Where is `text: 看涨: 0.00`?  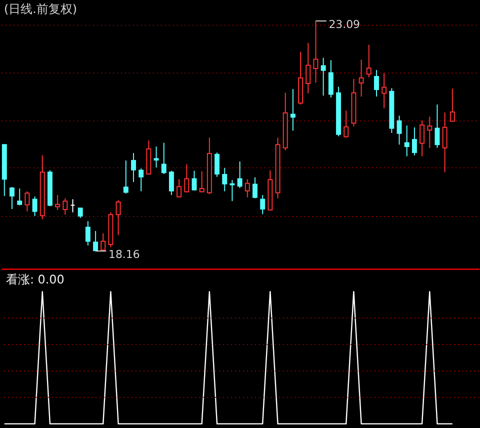
text: 看涨: 0.00 is located at coordinates (35, 279).